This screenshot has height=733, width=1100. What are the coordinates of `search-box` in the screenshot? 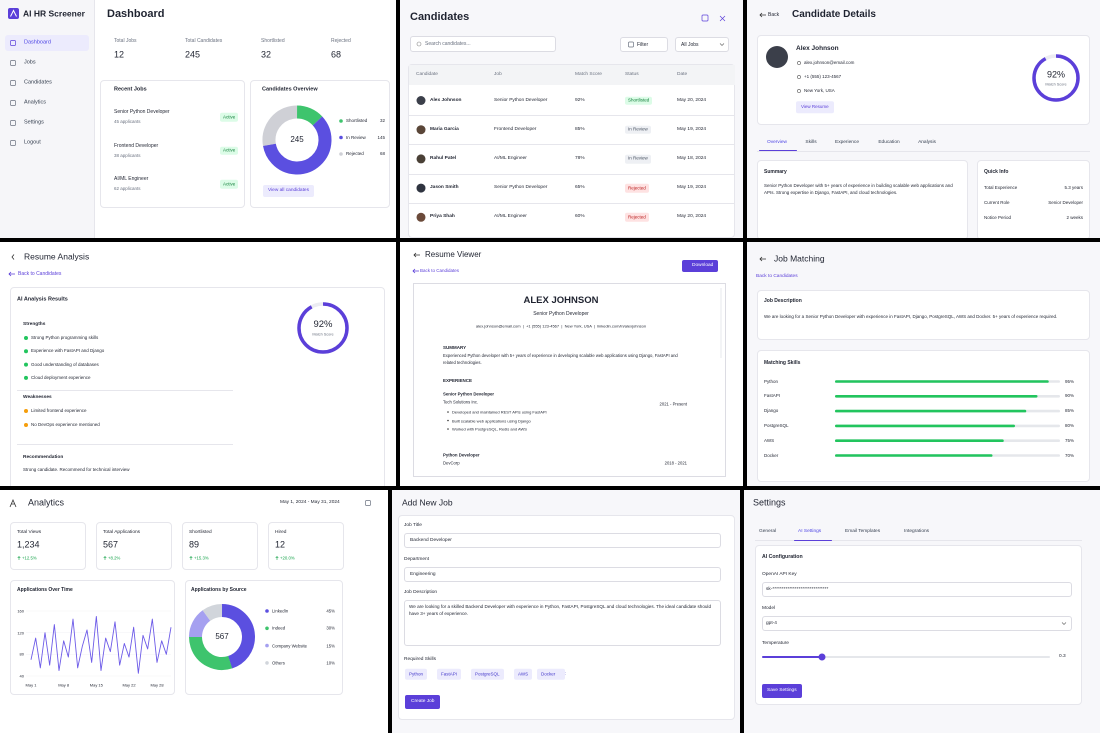 It's located at (483, 44).